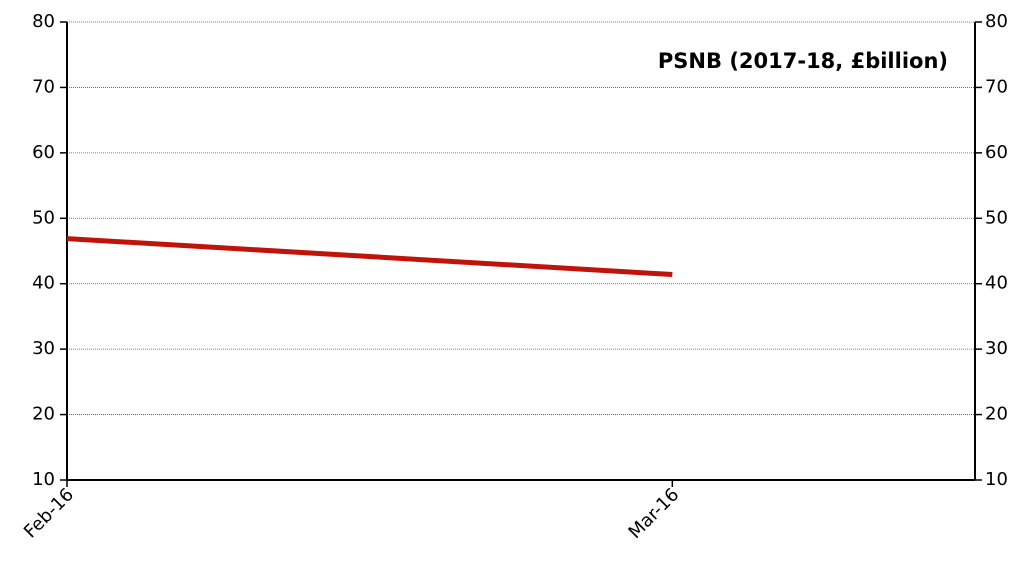  I want to click on y2-tick-label: 30, so click(996, 348).